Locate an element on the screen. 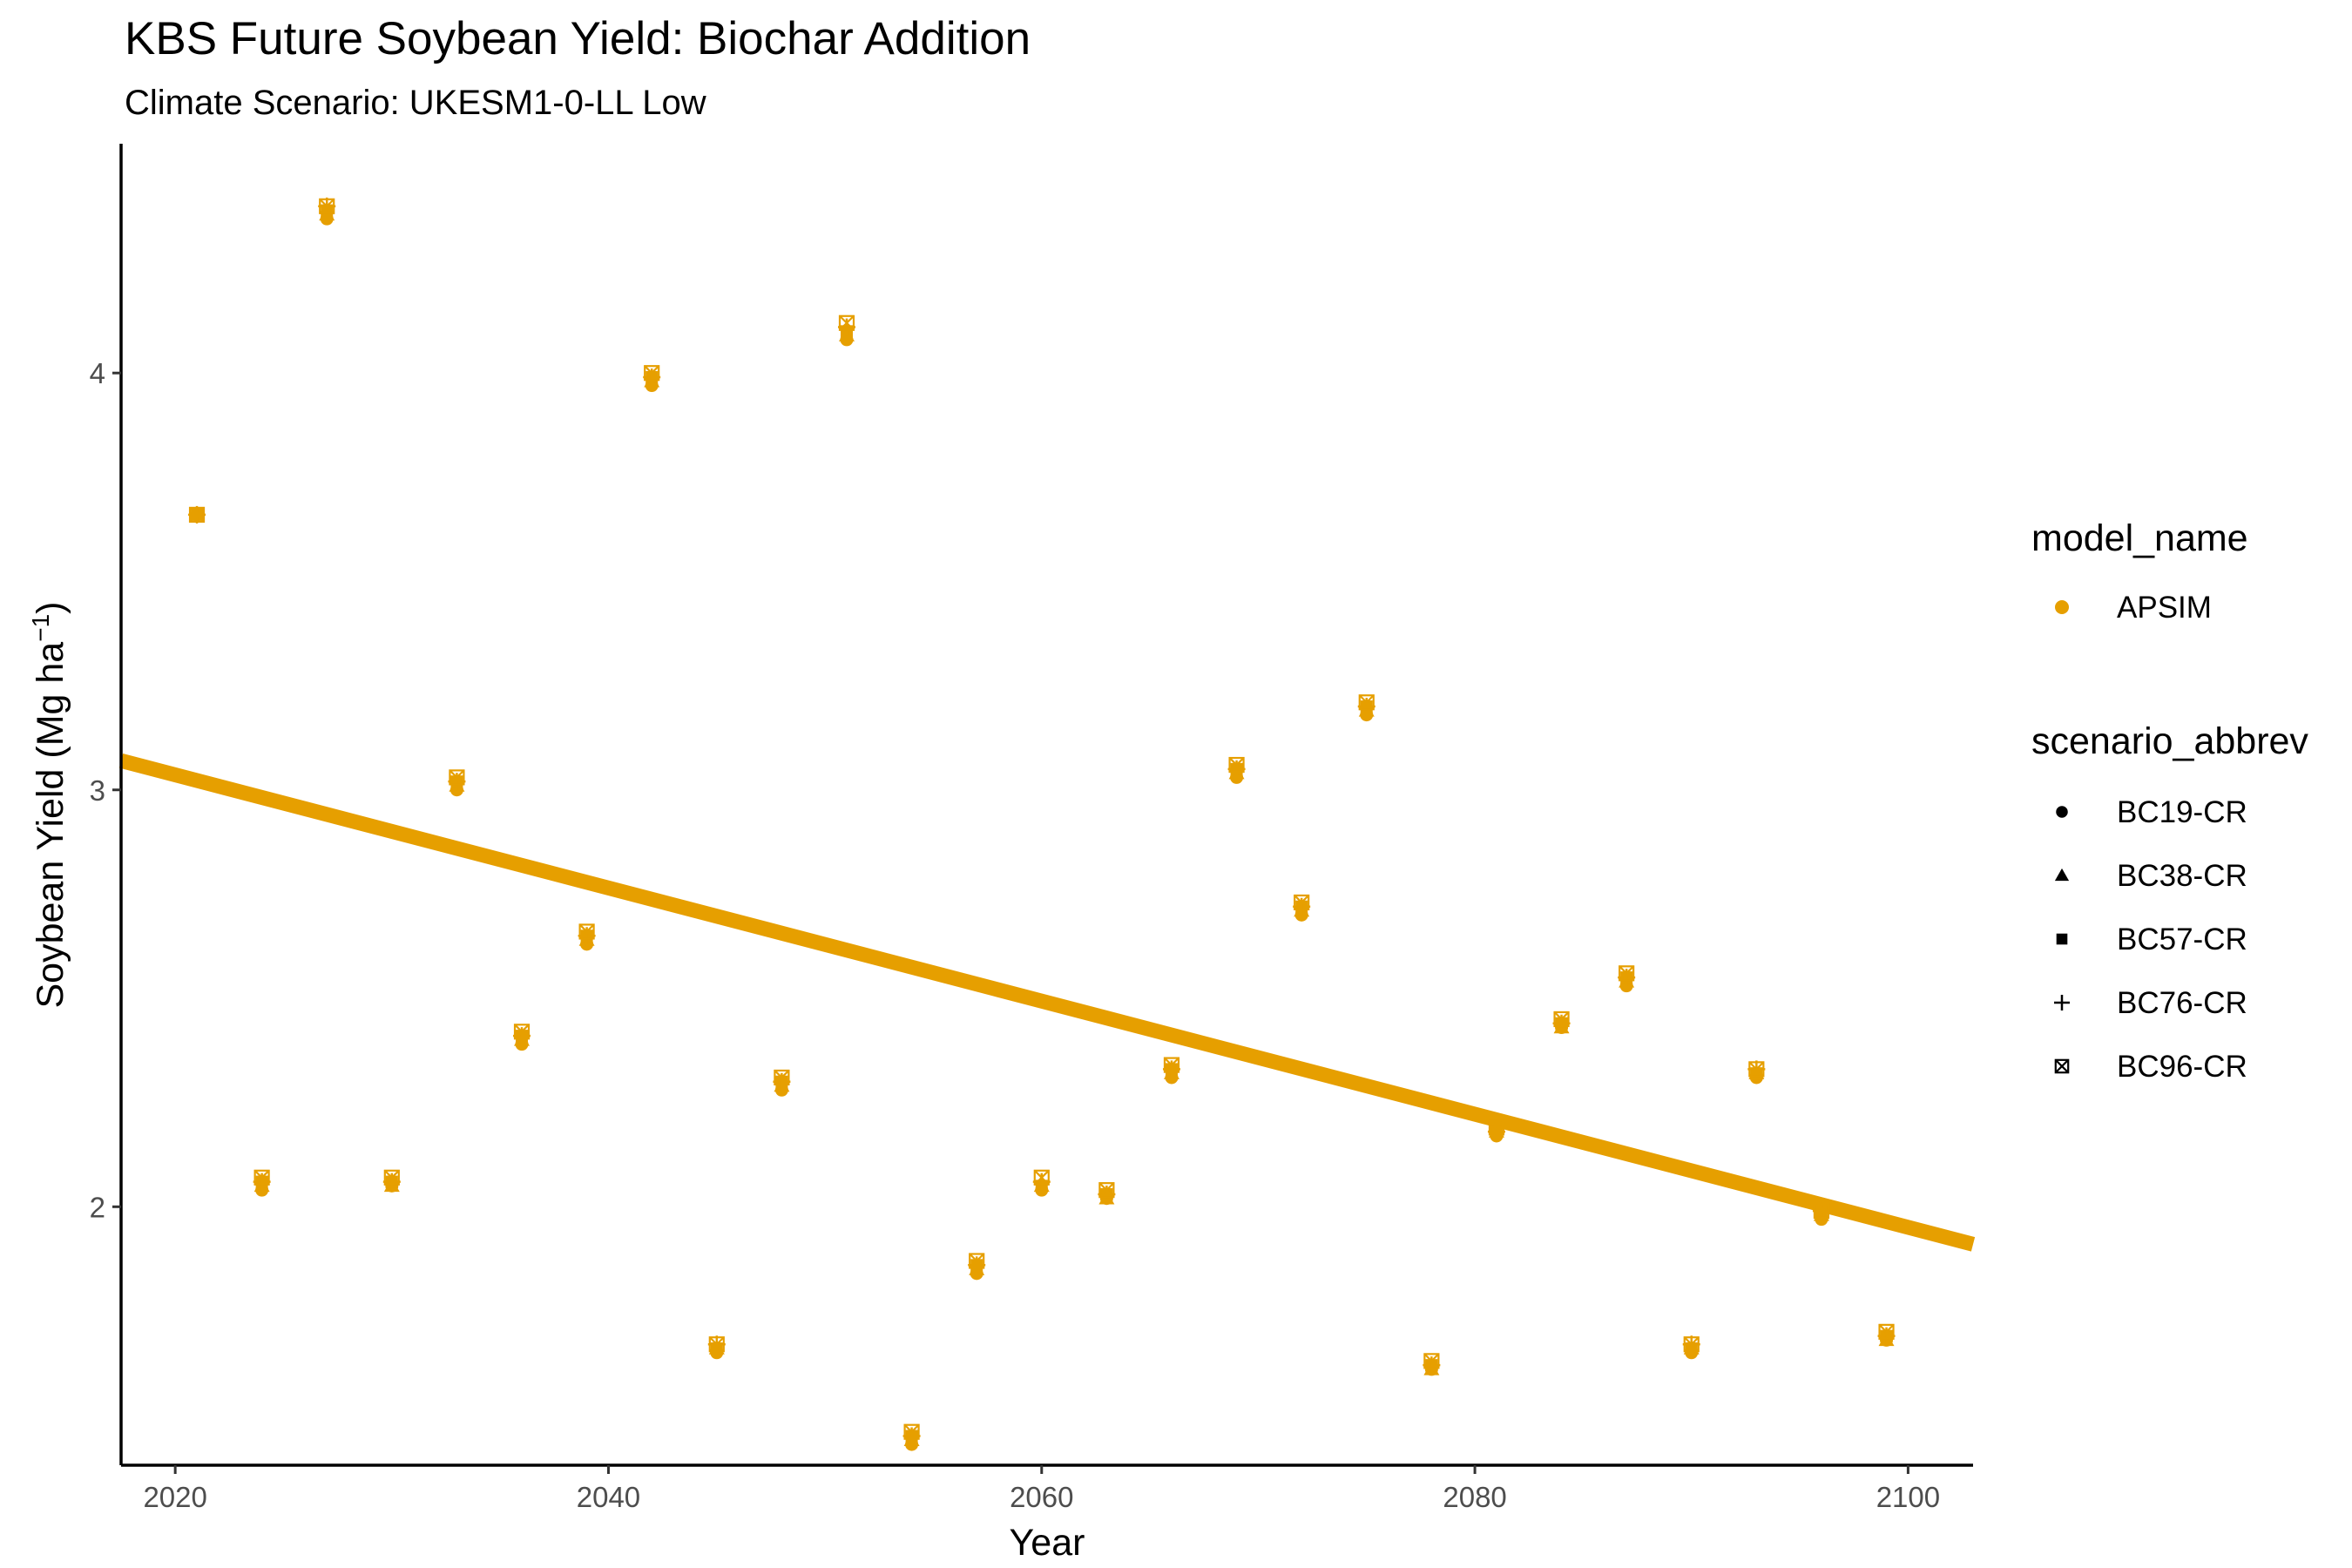 This screenshot has width=2352, height=1568. point-bc96-cr-2045 is located at coordinates (716, 1344).